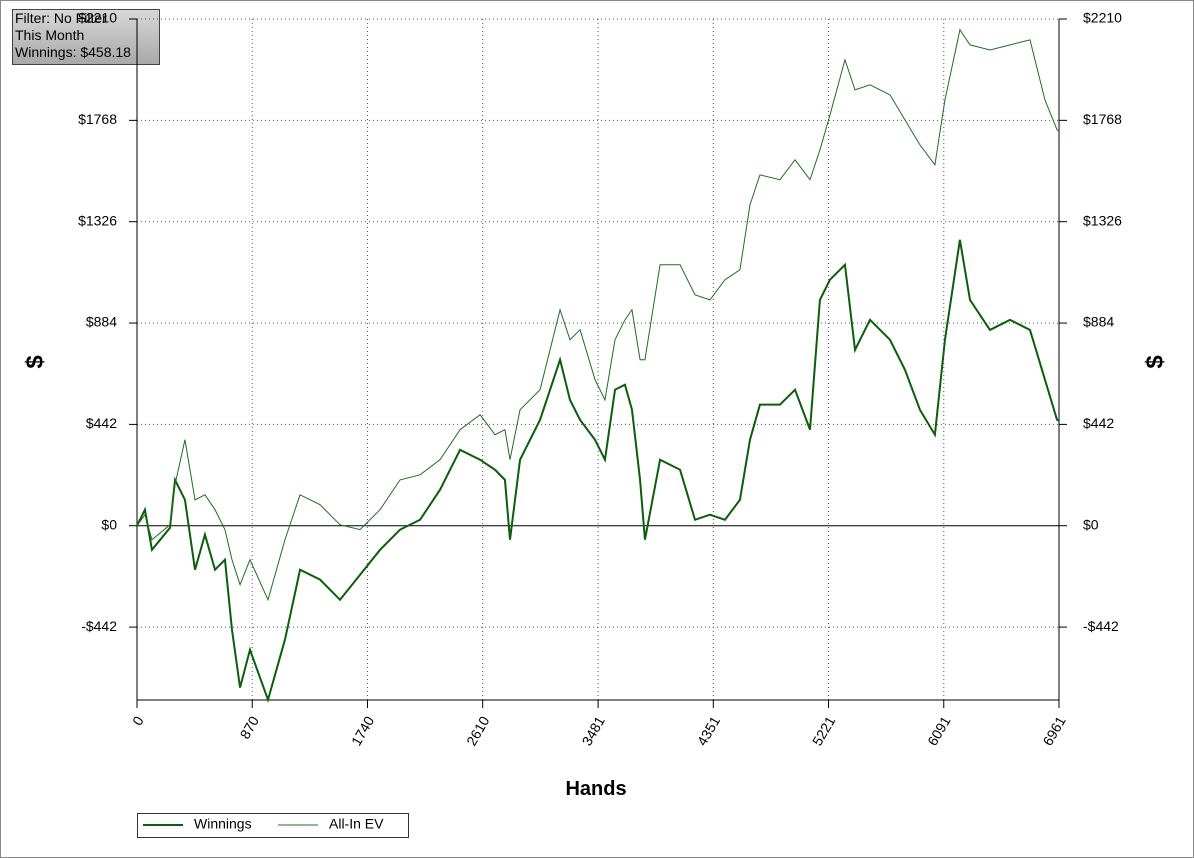 Image resolution: width=1194 pixels, height=858 pixels. I want to click on info-text: This Month, so click(49, 35).